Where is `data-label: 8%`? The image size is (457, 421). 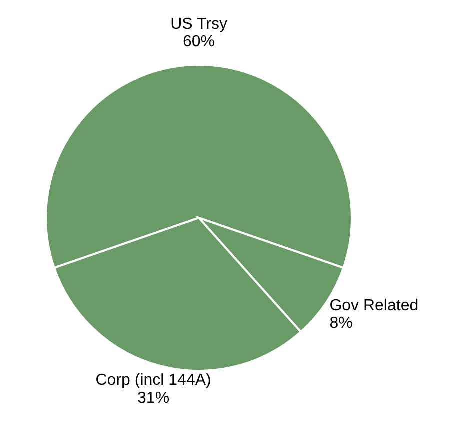 data-label: 8% is located at coordinates (341, 323).